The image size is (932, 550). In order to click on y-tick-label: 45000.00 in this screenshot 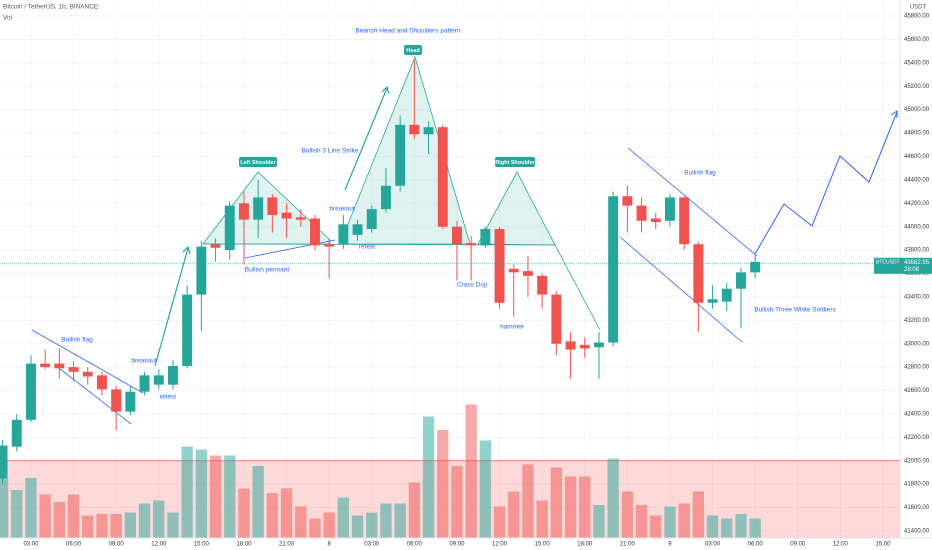, I will do `click(917, 110)`.